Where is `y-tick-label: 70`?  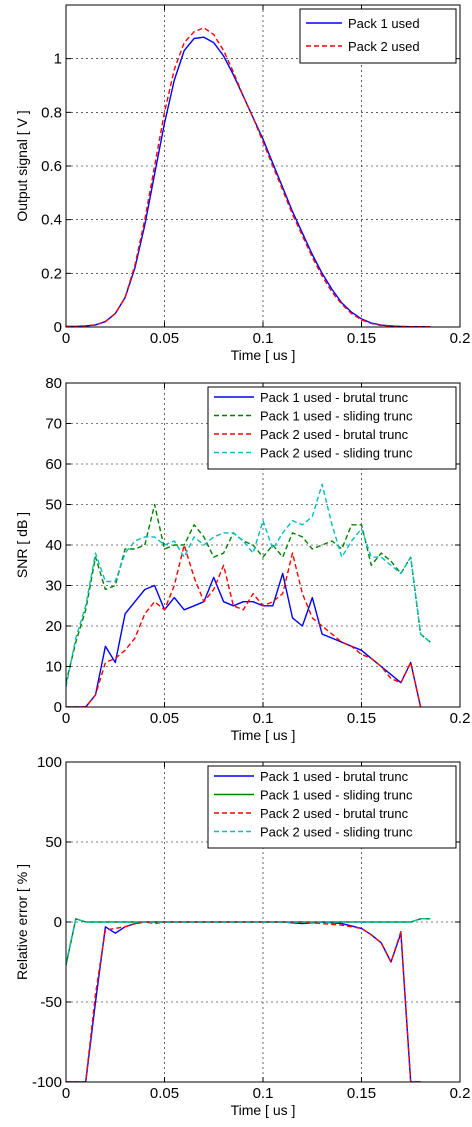 y-tick-label: 70 is located at coordinates (53, 424).